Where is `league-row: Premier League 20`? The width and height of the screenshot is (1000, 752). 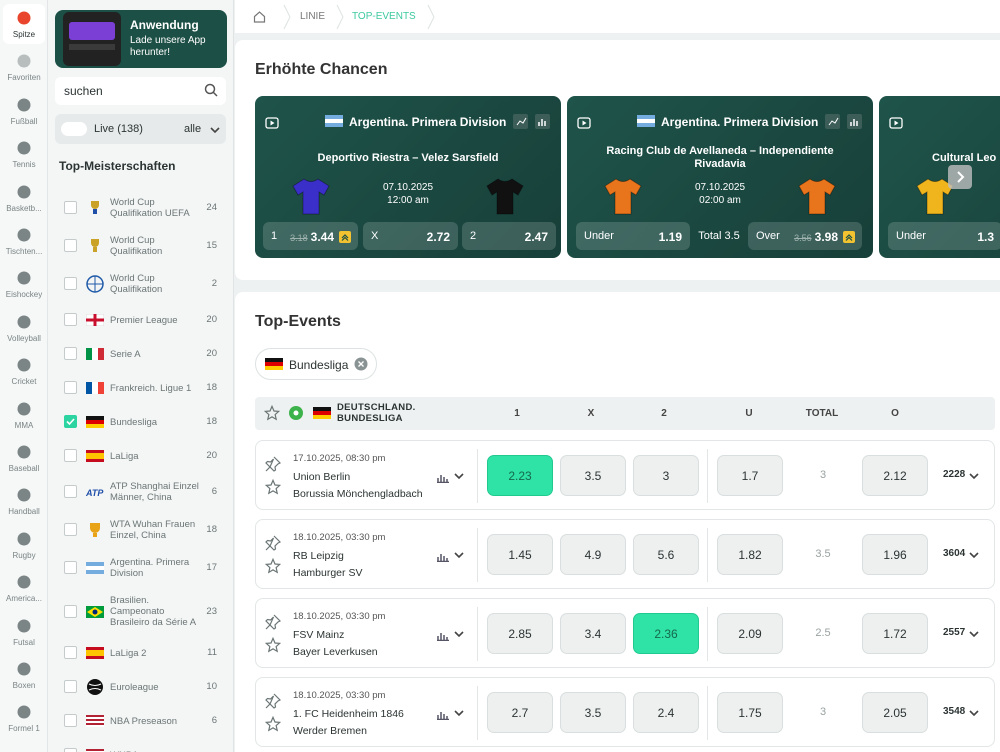
league-row: Premier League 20 is located at coordinates (140, 320).